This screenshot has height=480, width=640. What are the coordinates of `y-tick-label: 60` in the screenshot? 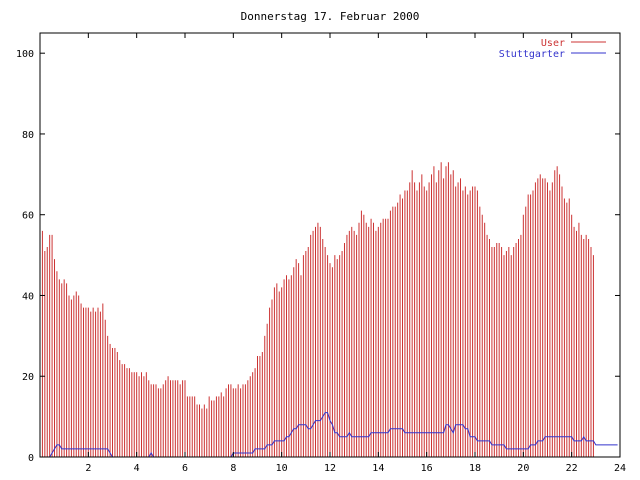 It's located at (28, 216).